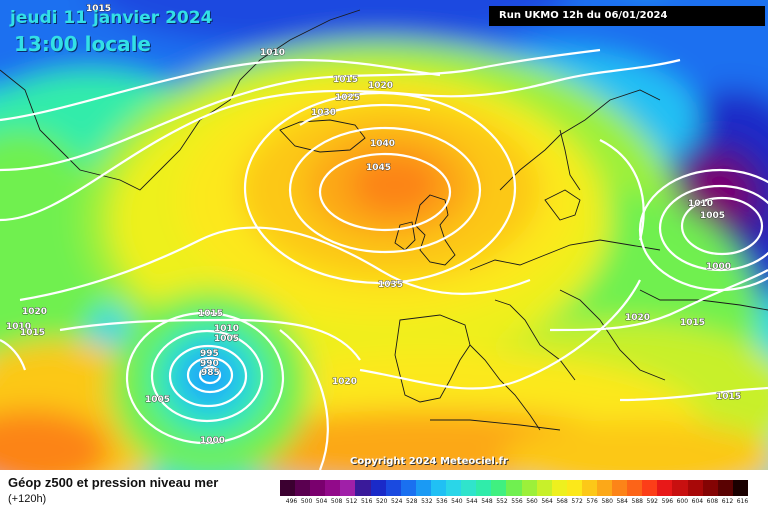 The width and height of the screenshot is (768, 512). What do you see at coordinates (412, 501) in the screenshot?
I see `scale-tick-label: 528` at bounding box center [412, 501].